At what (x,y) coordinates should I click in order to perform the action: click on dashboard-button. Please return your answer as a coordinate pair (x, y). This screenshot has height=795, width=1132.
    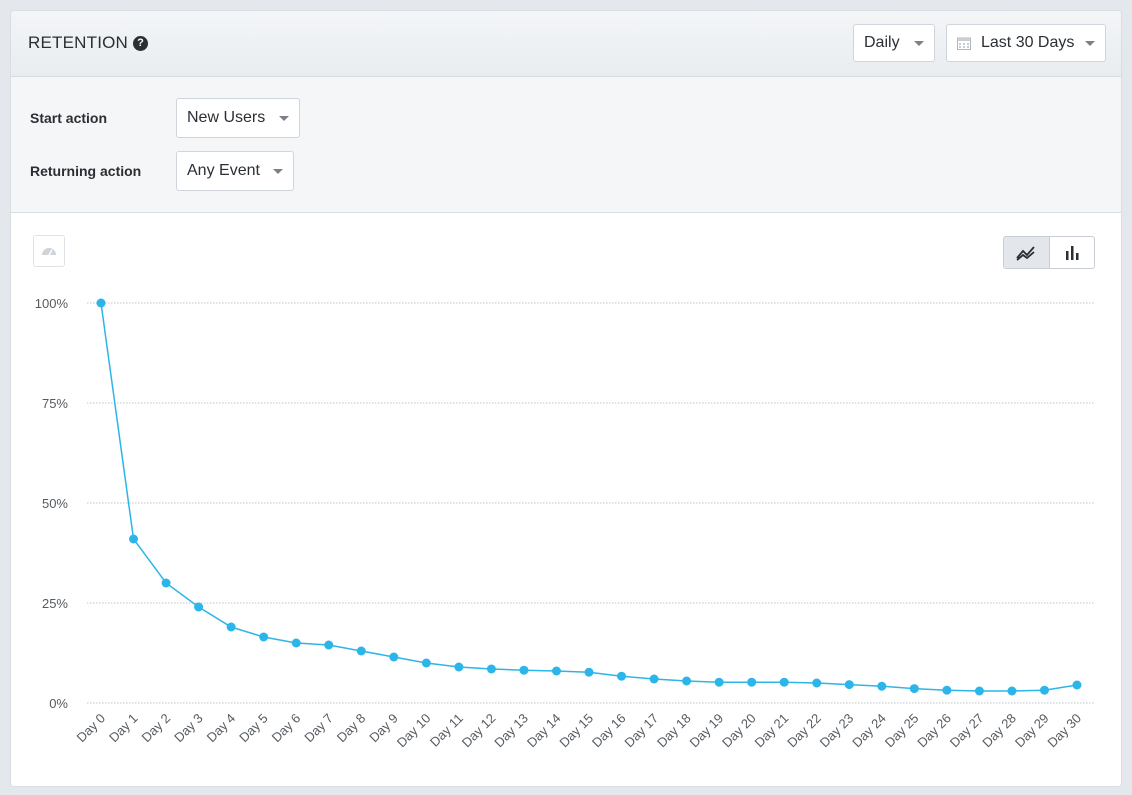
    Looking at the image, I should click on (49, 251).